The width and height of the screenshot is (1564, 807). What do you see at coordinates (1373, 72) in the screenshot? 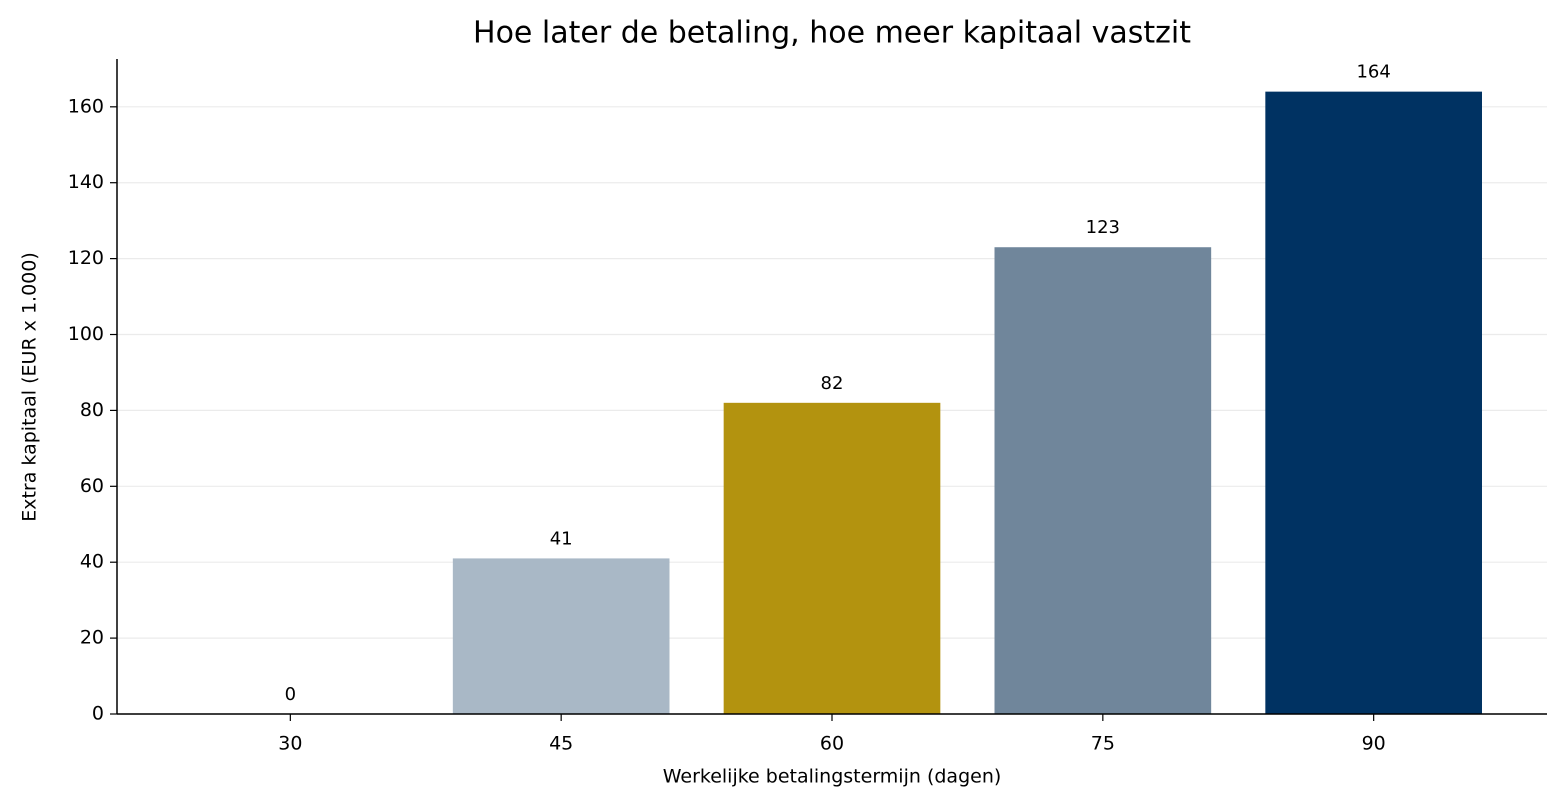
I see `value-label: 164` at bounding box center [1373, 72].